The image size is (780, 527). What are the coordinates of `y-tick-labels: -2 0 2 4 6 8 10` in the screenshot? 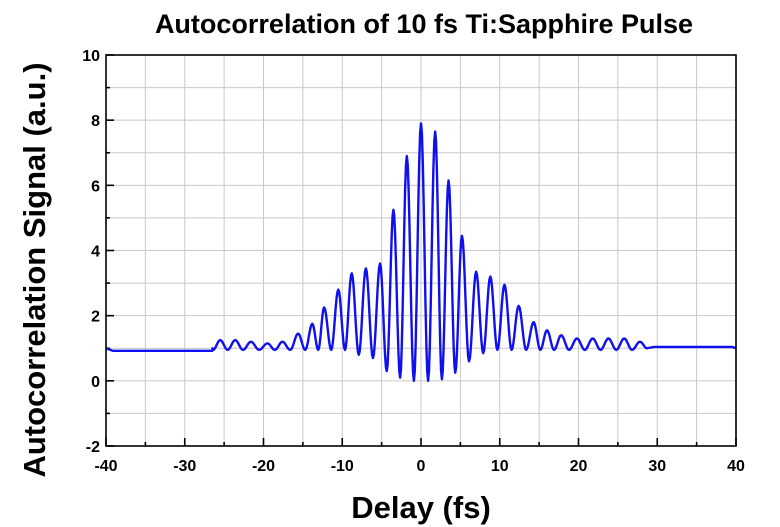 It's located at (91, 252).